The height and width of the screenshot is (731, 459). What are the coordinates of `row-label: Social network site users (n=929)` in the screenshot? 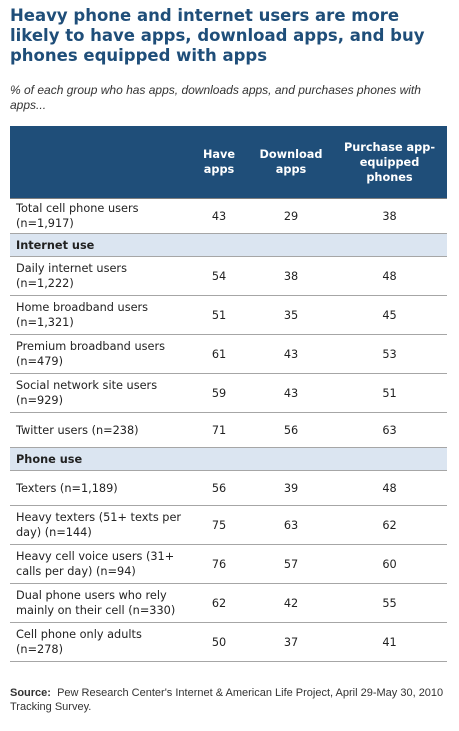 It's located at (99, 393).